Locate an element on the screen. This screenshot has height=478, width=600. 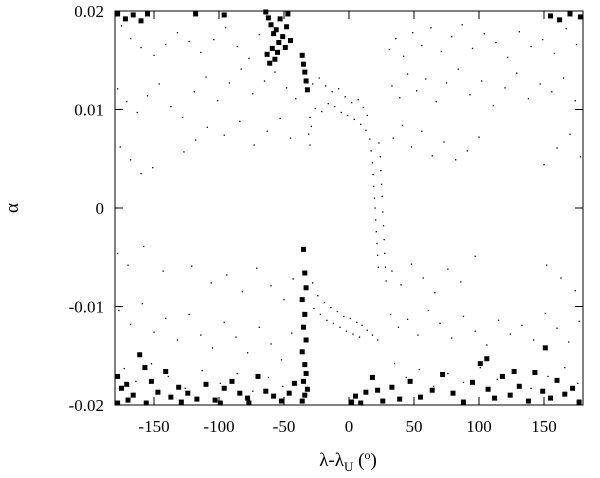
y-axis-label: α is located at coordinates (12, 208).